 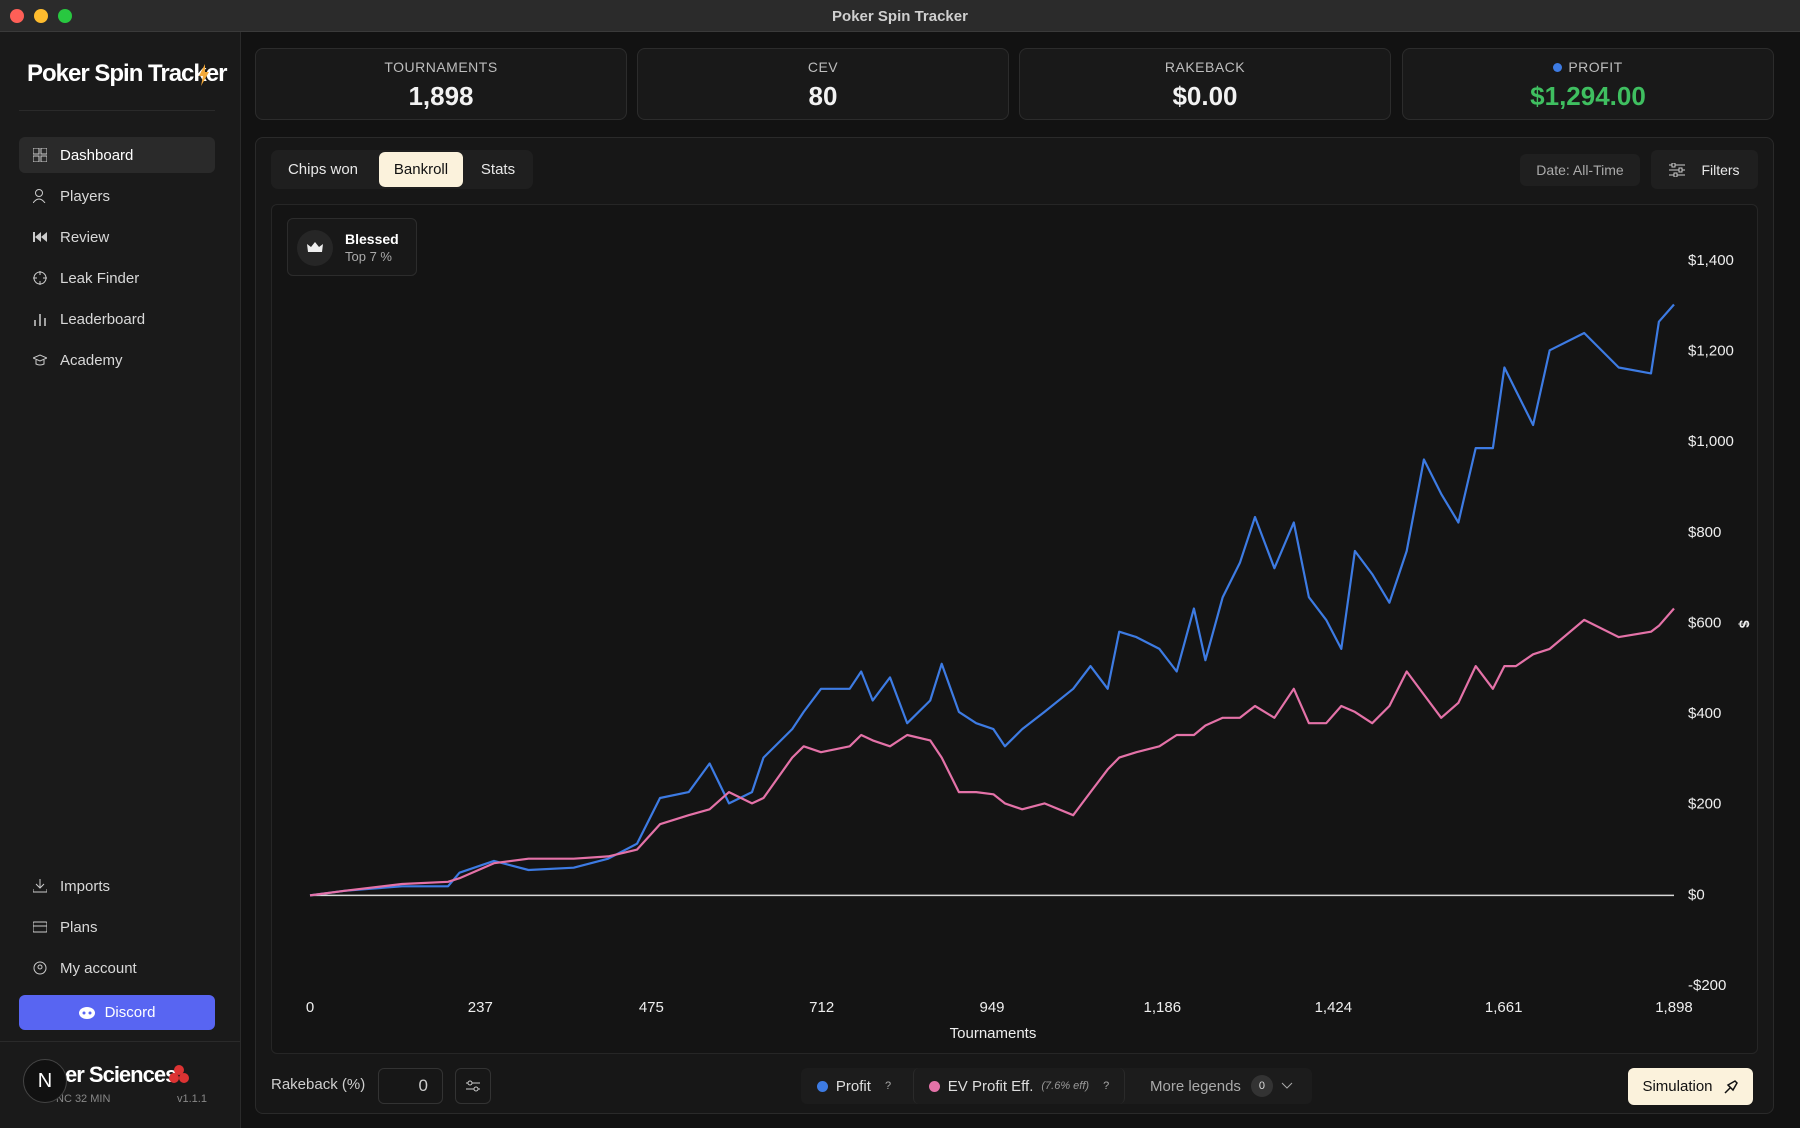 I want to click on legend-item: EV Profit Eff. (7.6% eff)?, so click(x=1019, y=1086).